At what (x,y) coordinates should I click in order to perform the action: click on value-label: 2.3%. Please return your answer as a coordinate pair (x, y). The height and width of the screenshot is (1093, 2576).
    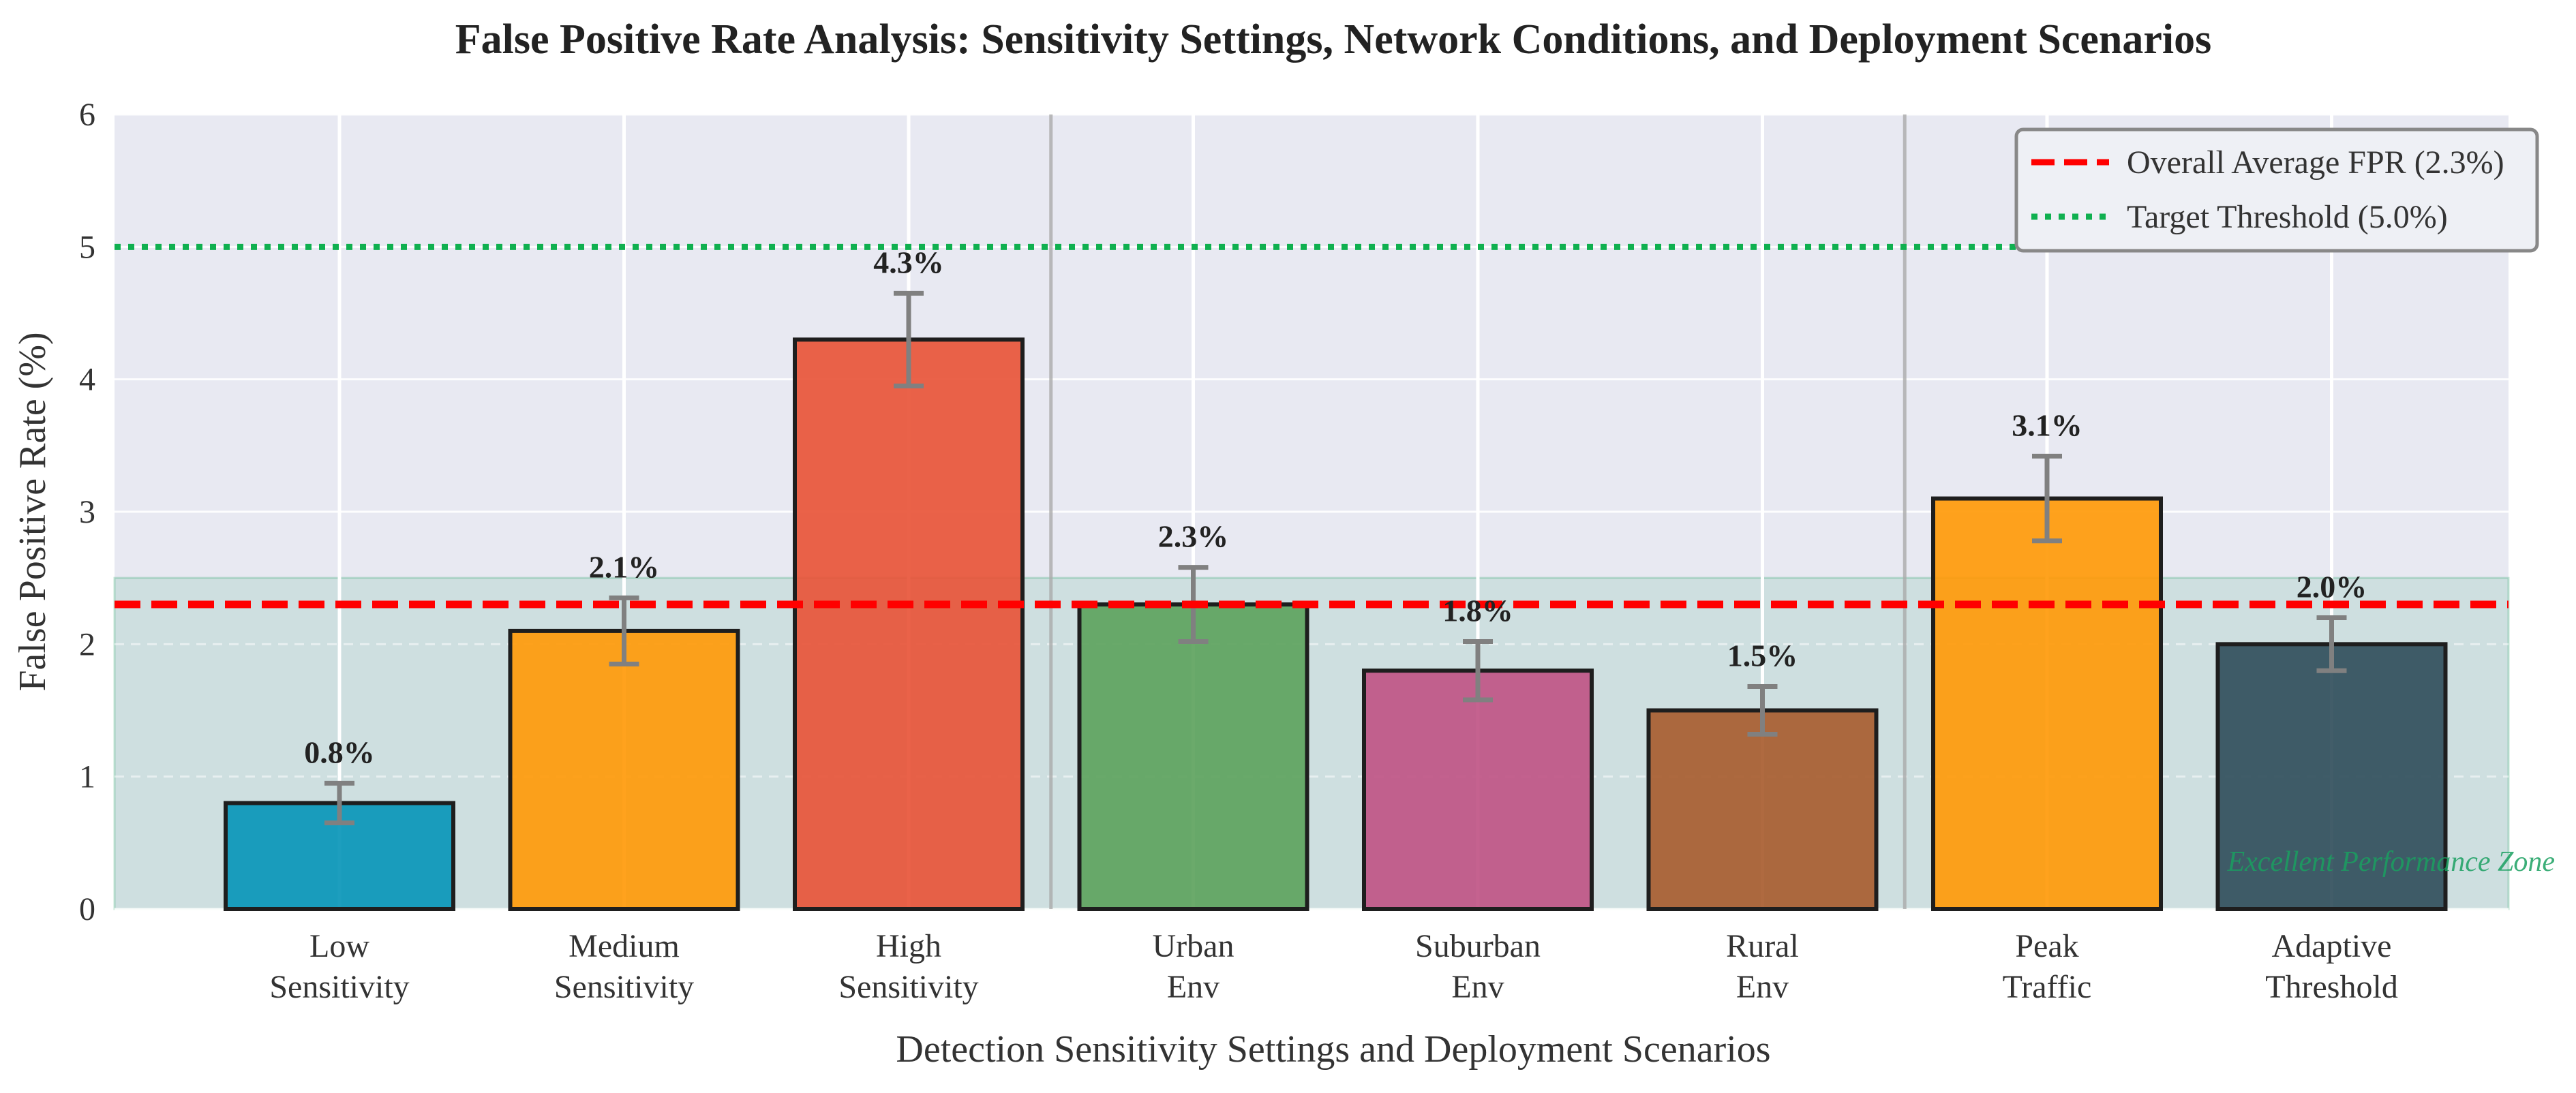
    Looking at the image, I should click on (1193, 536).